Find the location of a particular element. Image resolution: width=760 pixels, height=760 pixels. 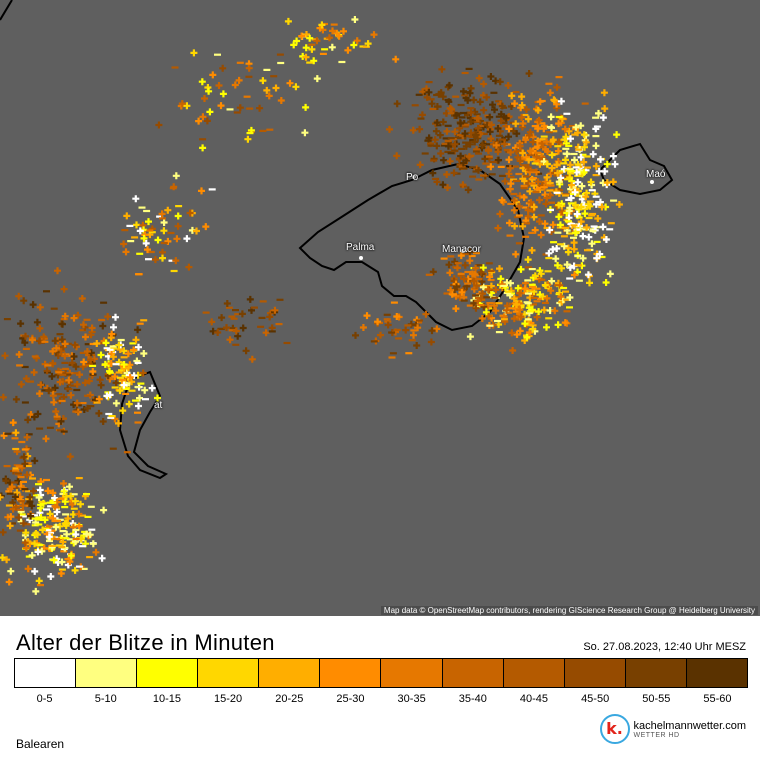

coastline-corner is located at coordinates (6, 10).